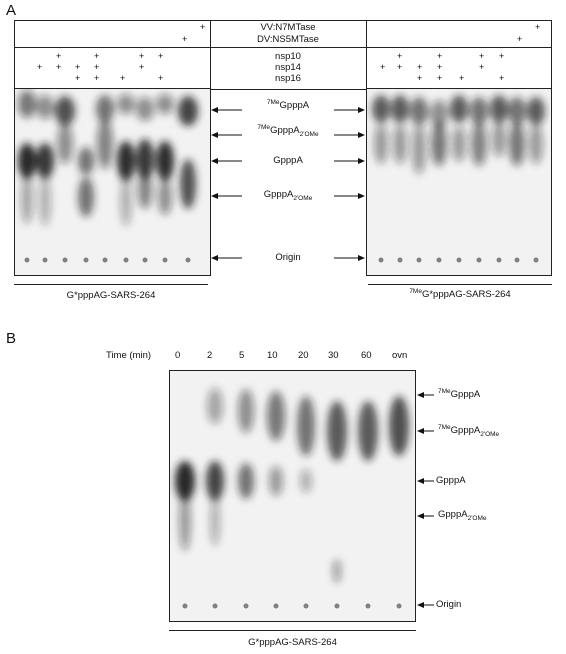  Describe the element at coordinates (105, 260) in the screenshot. I see `gel-left-lane-4-origin` at that location.